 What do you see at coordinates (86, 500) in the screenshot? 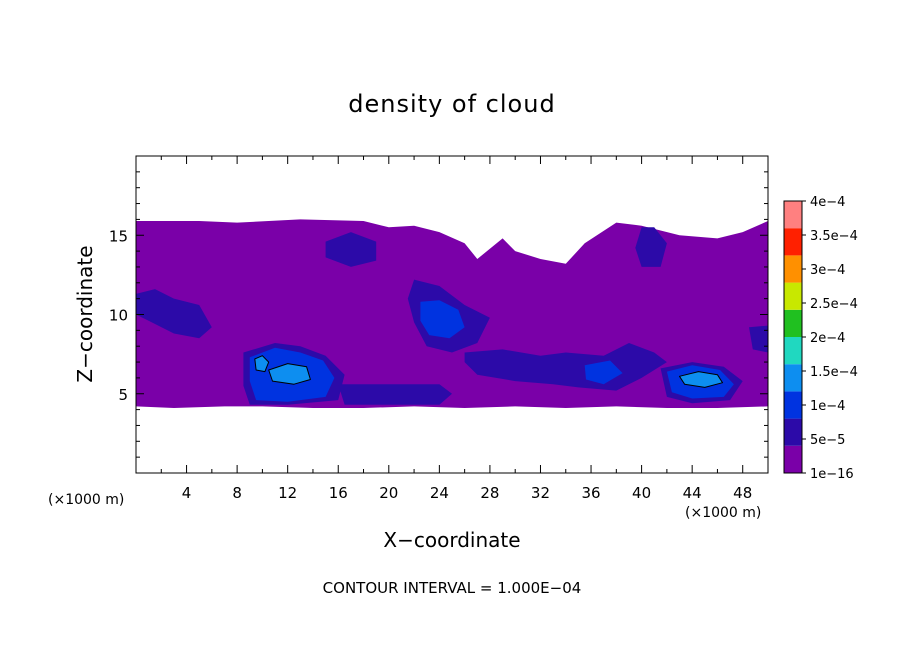
I see `x-unit-left: (×1000 m)` at bounding box center [86, 500].